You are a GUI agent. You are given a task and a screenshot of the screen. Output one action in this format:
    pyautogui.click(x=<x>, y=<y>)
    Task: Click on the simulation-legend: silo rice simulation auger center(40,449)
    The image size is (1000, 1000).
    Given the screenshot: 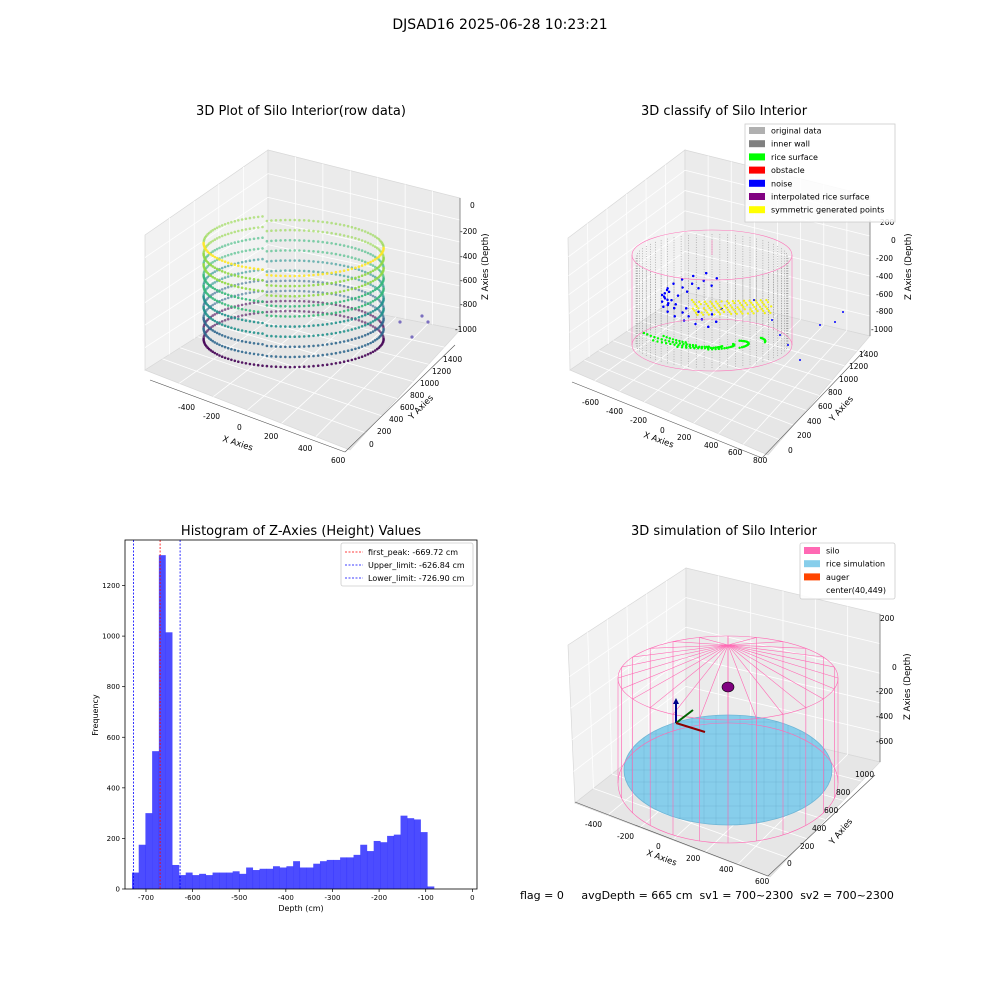 What is the action you would take?
    pyautogui.click(x=847, y=571)
    